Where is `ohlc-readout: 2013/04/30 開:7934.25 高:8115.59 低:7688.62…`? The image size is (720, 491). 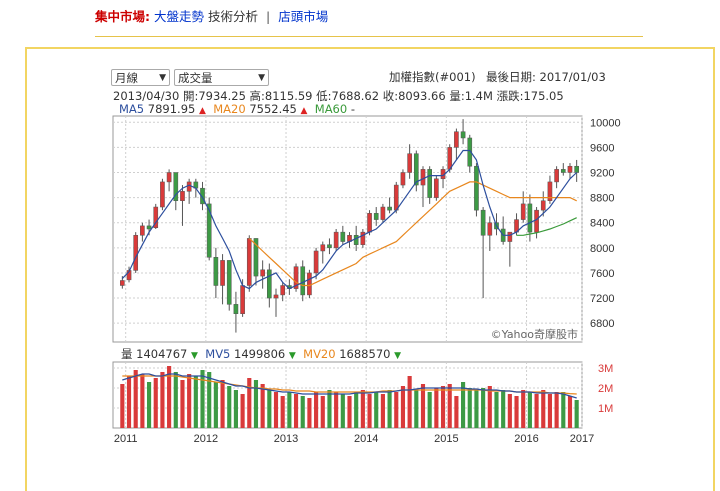
ohlc-readout: 2013/04/30 開:7934.25 高:8115.59 低:7688.62… is located at coordinates (338, 96).